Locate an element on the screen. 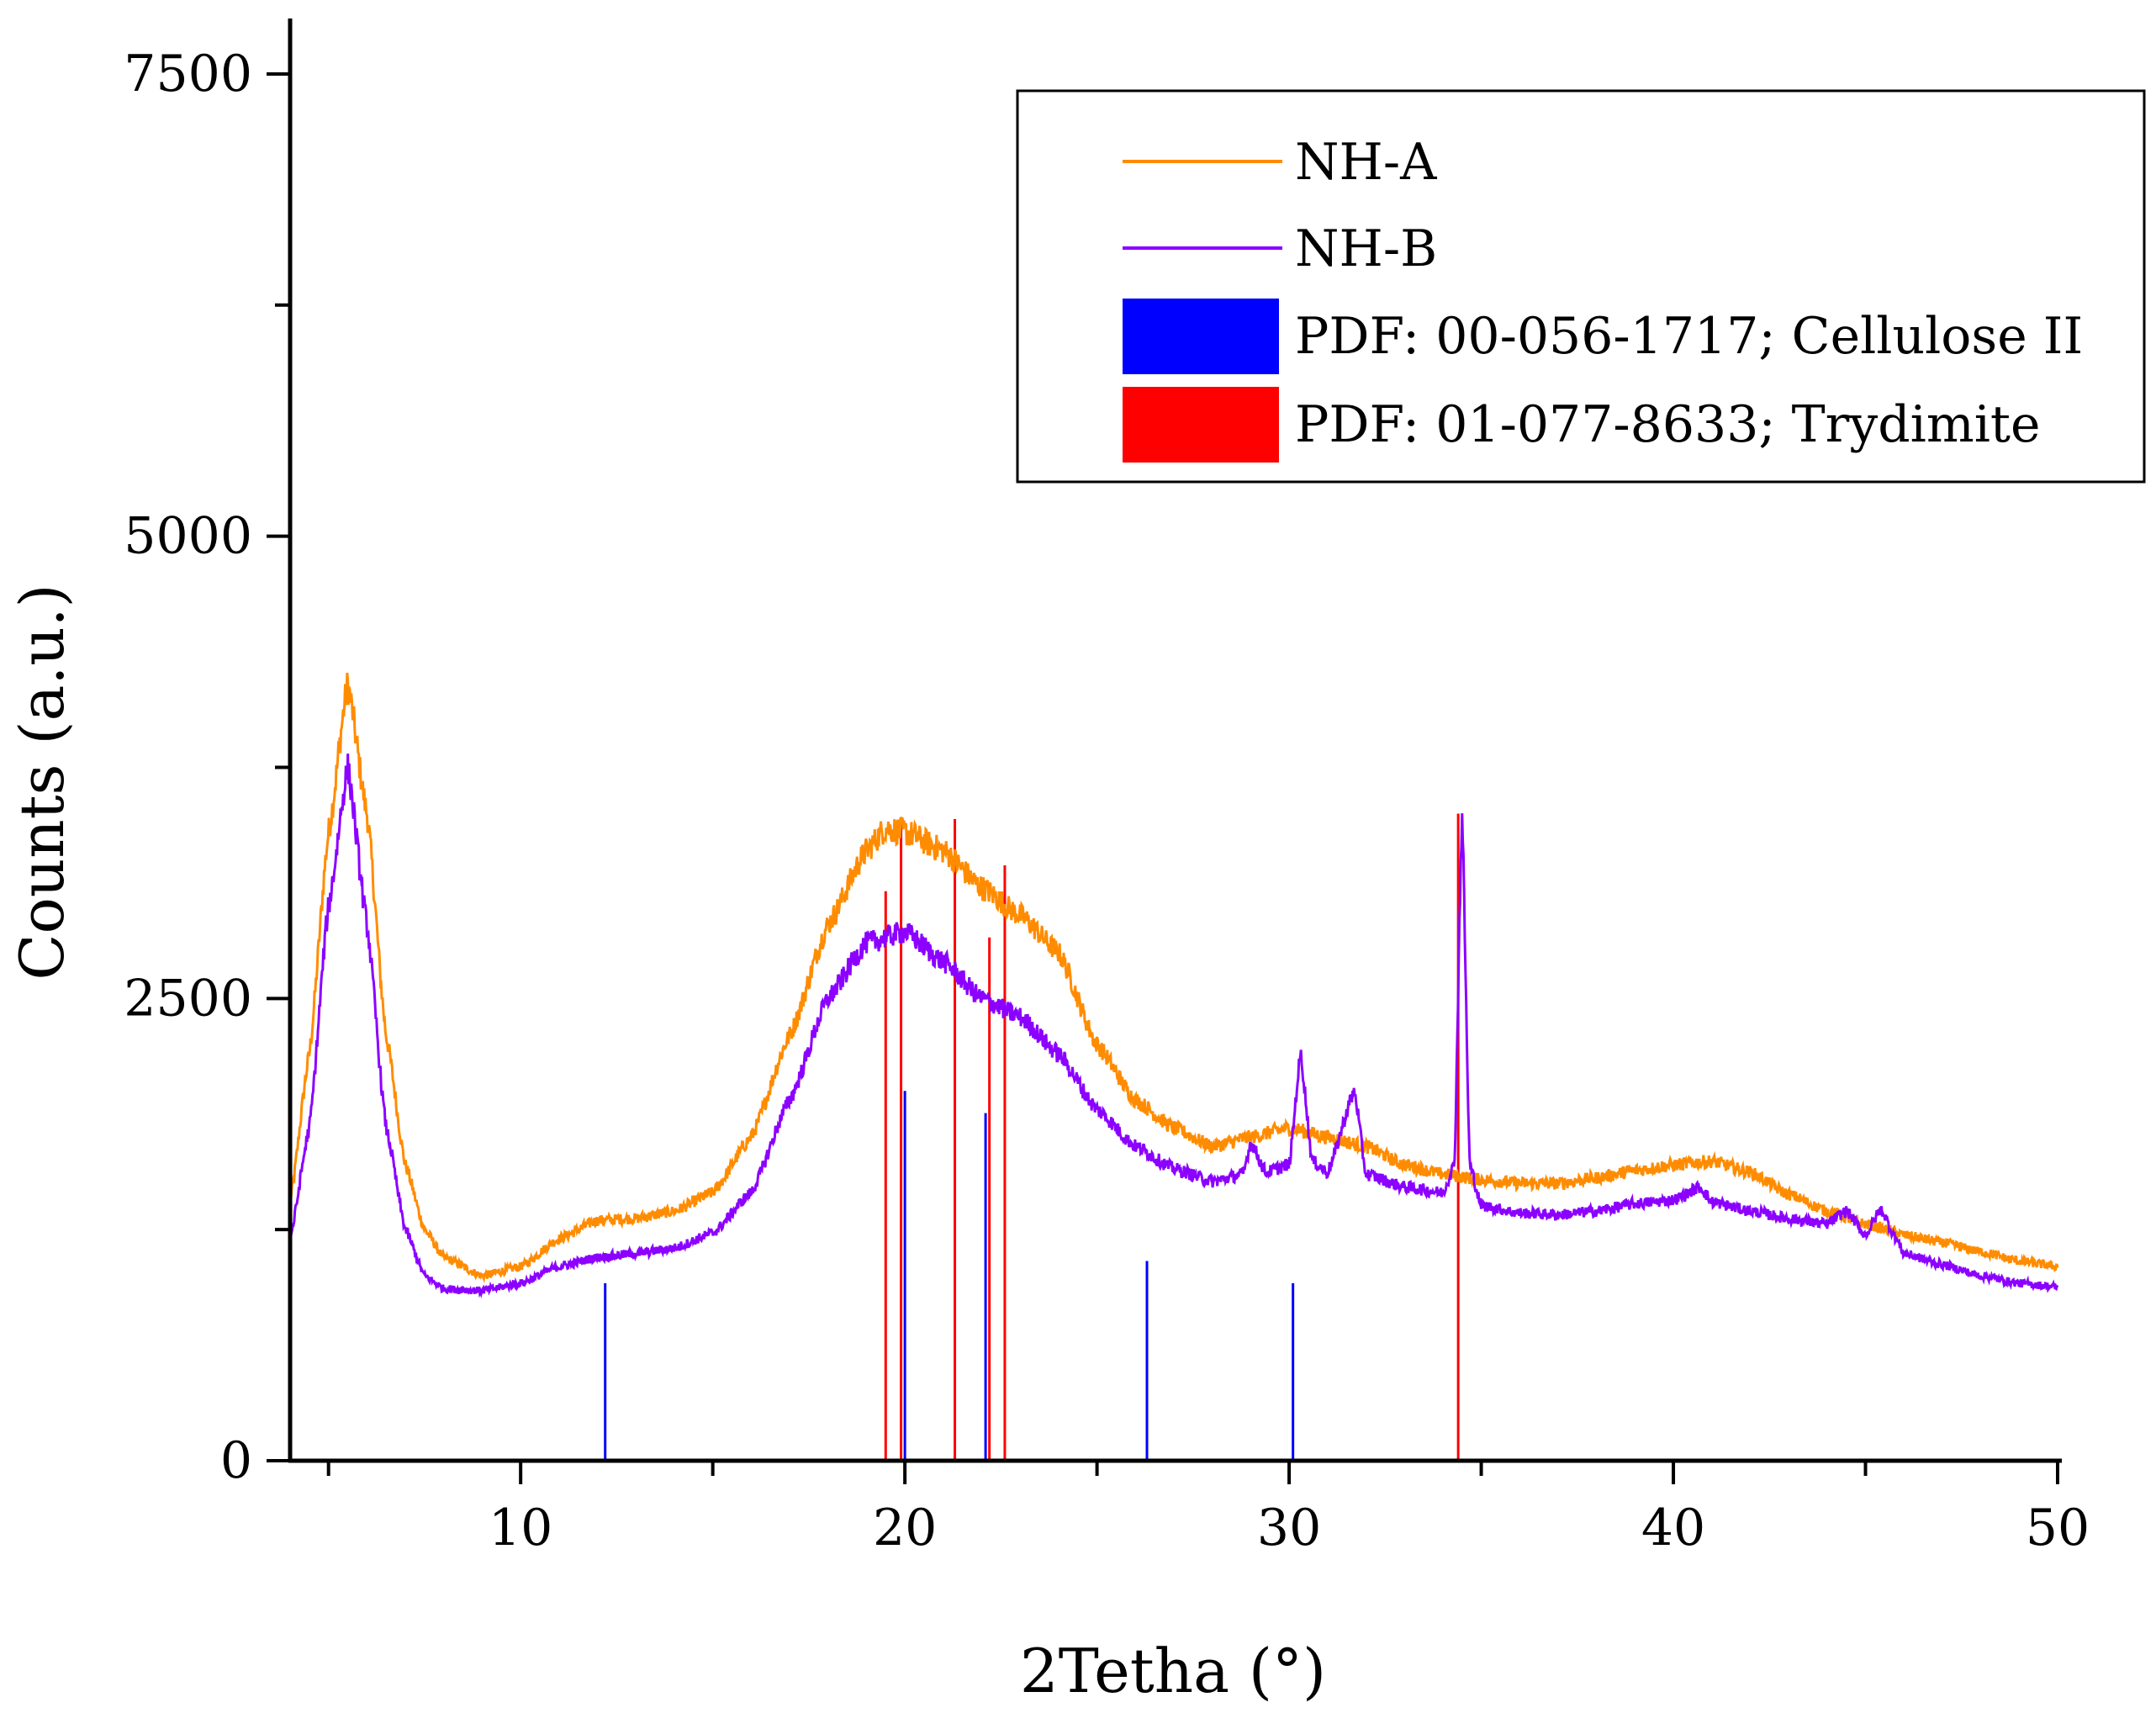 This screenshot has width=2156, height=1713. legend-label-nh-a: NH-A is located at coordinates (1366, 162).